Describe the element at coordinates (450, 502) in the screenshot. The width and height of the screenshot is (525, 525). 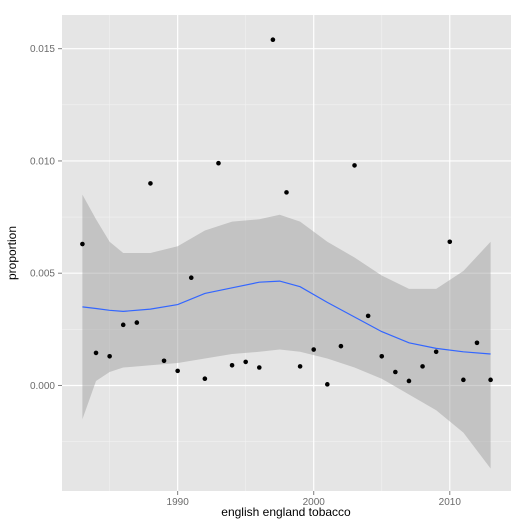
I see `x-tick-label: 2010` at that location.